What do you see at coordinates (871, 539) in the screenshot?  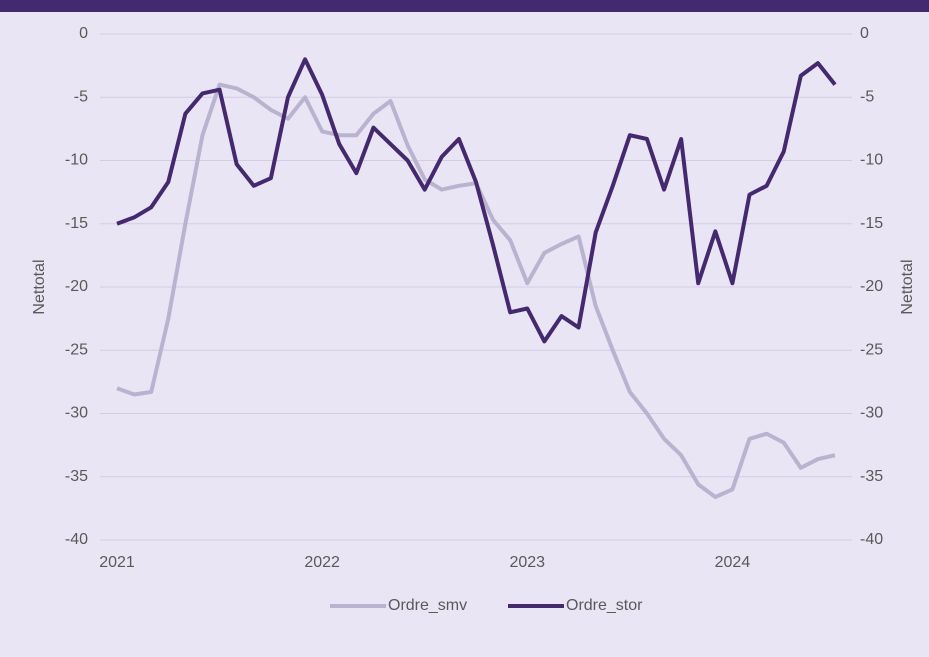 I see `y2-tick-label: -40` at bounding box center [871, 539].